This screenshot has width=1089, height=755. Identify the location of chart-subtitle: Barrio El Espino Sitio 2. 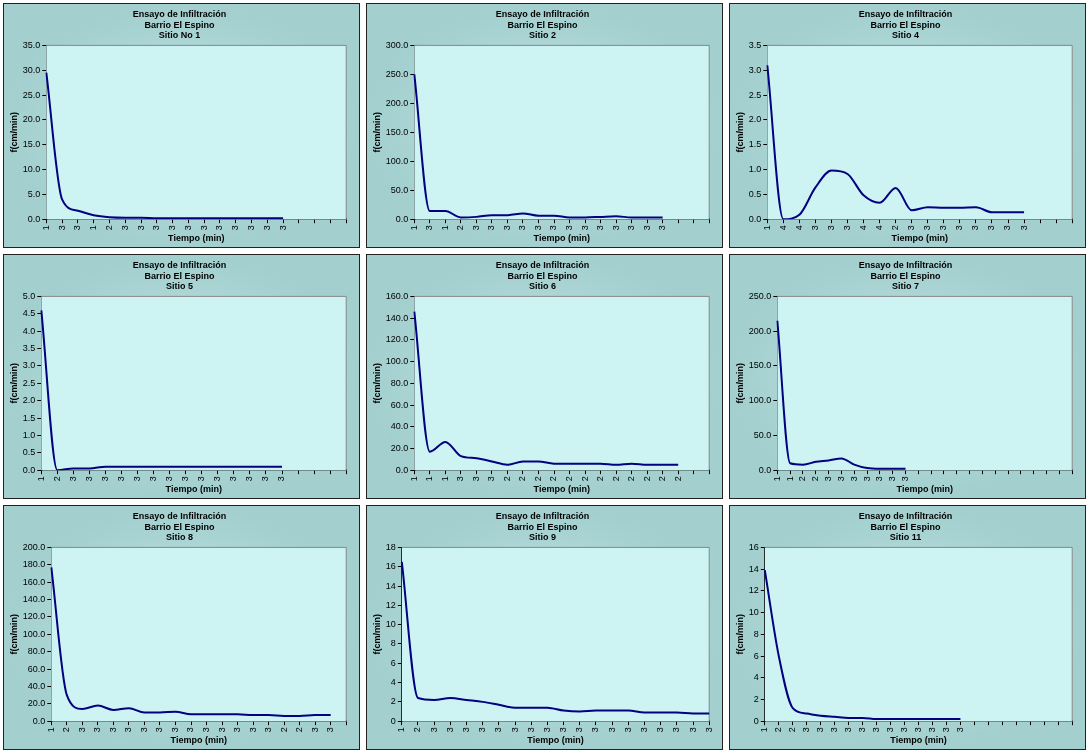
(543, 30).